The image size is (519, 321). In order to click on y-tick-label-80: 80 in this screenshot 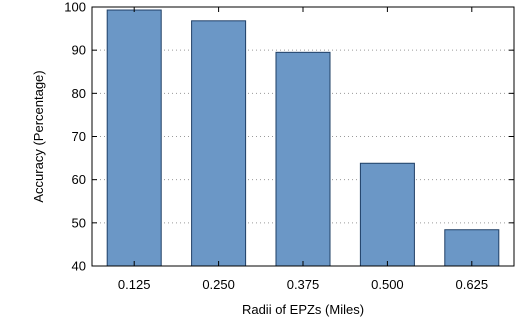, I will do `click(79, 93)`.